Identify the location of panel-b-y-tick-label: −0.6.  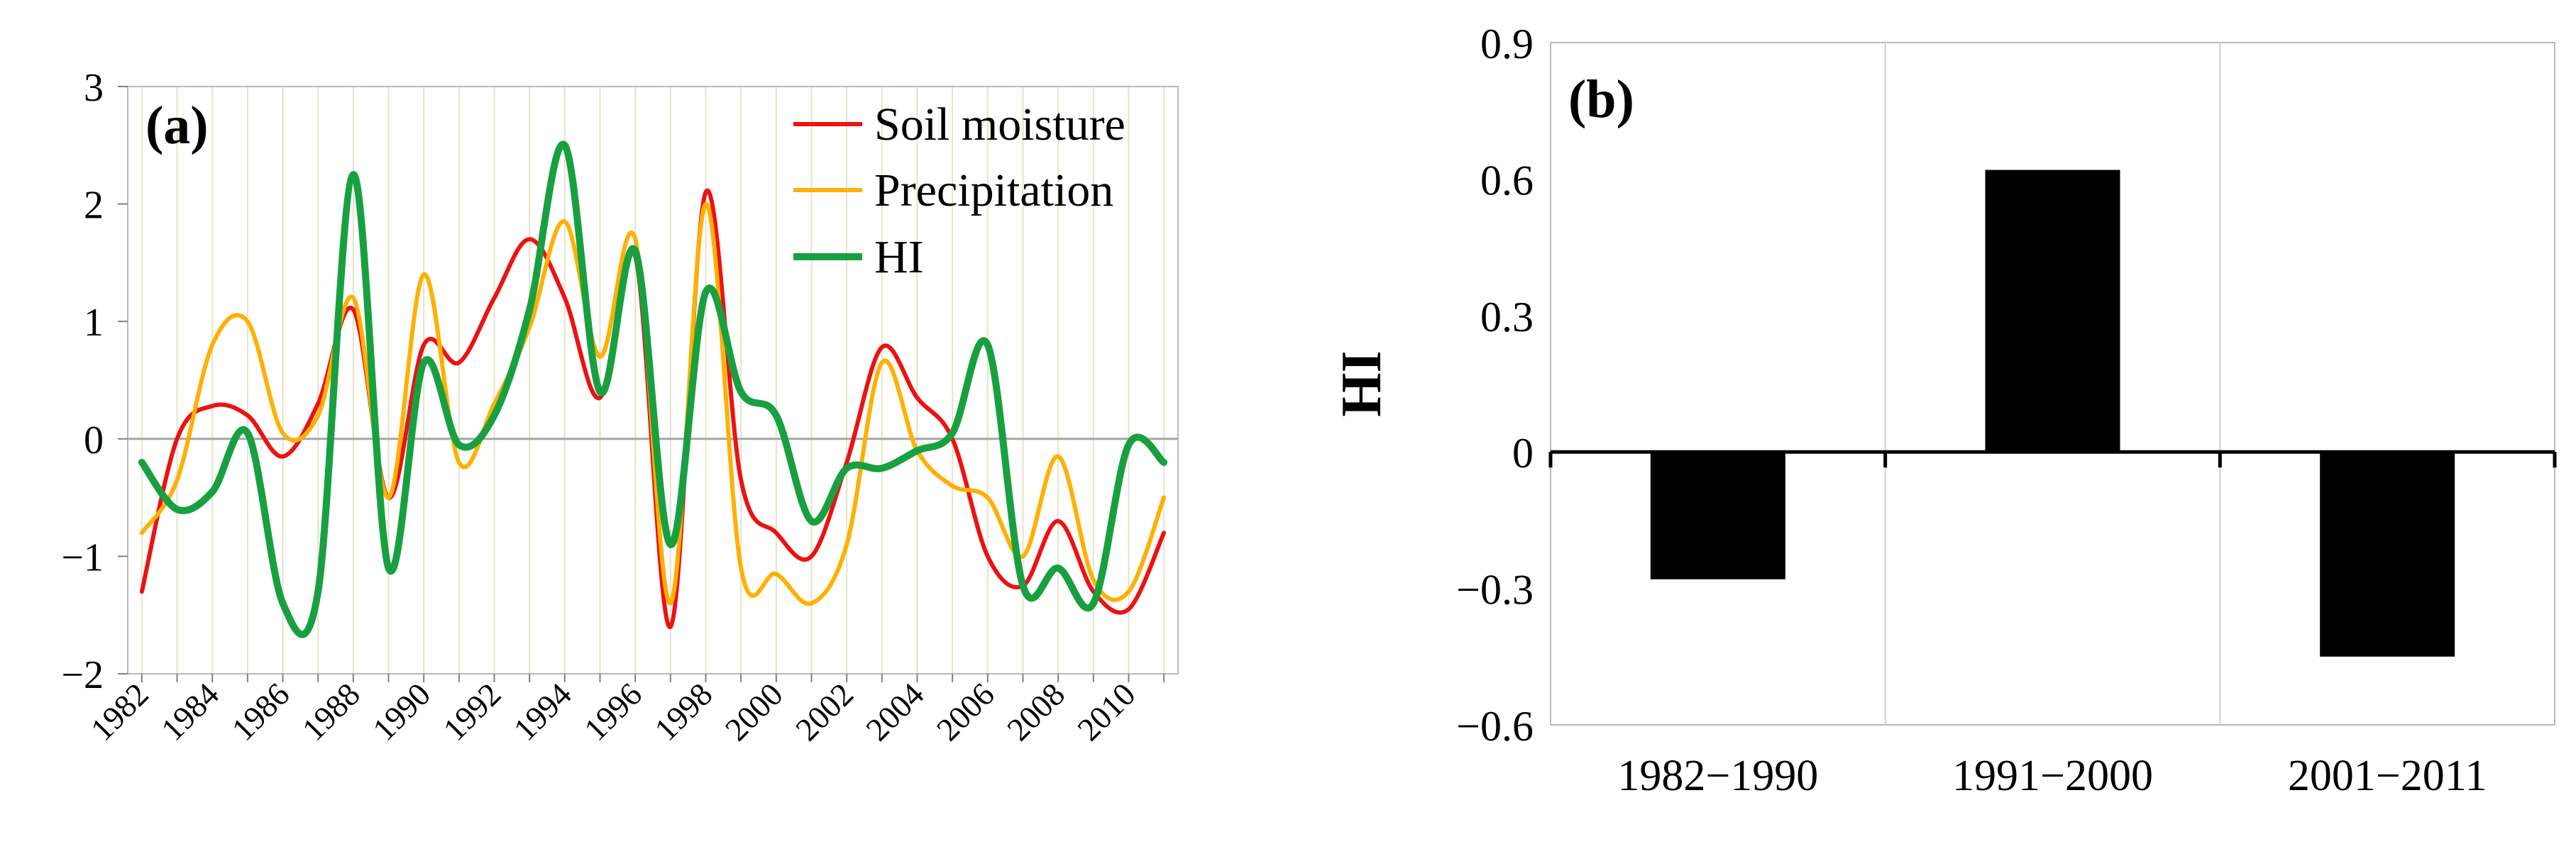
(1495, 727).